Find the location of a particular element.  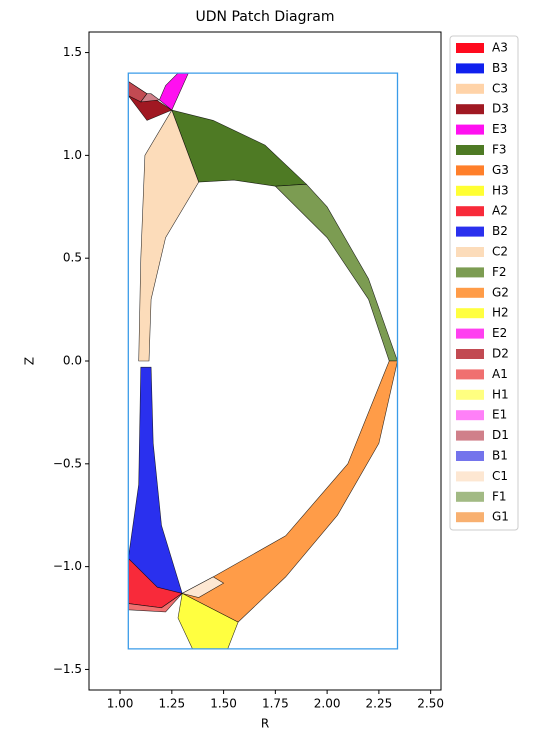

legend-label: F3 is located at coordinates (499, 150).